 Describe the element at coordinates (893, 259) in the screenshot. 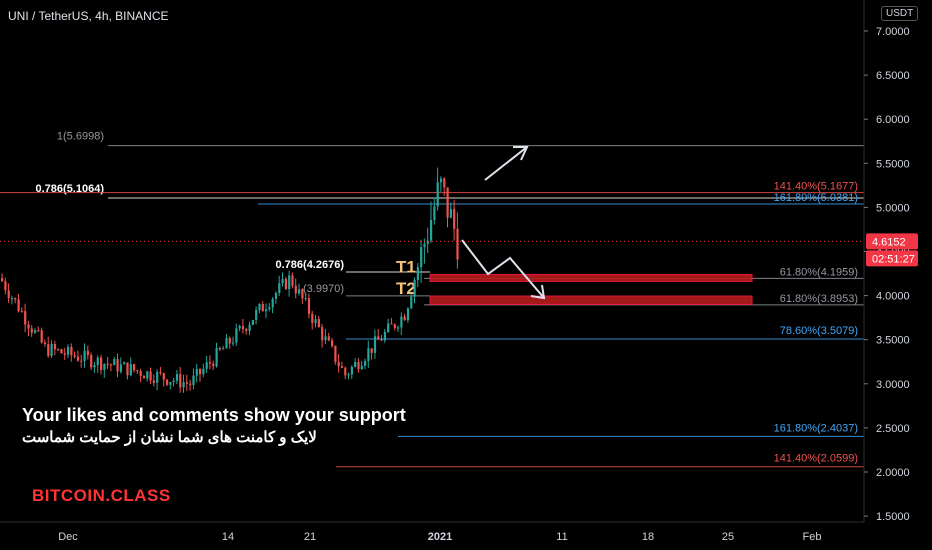

I see `countdown-value: 02:51:27` at that location.